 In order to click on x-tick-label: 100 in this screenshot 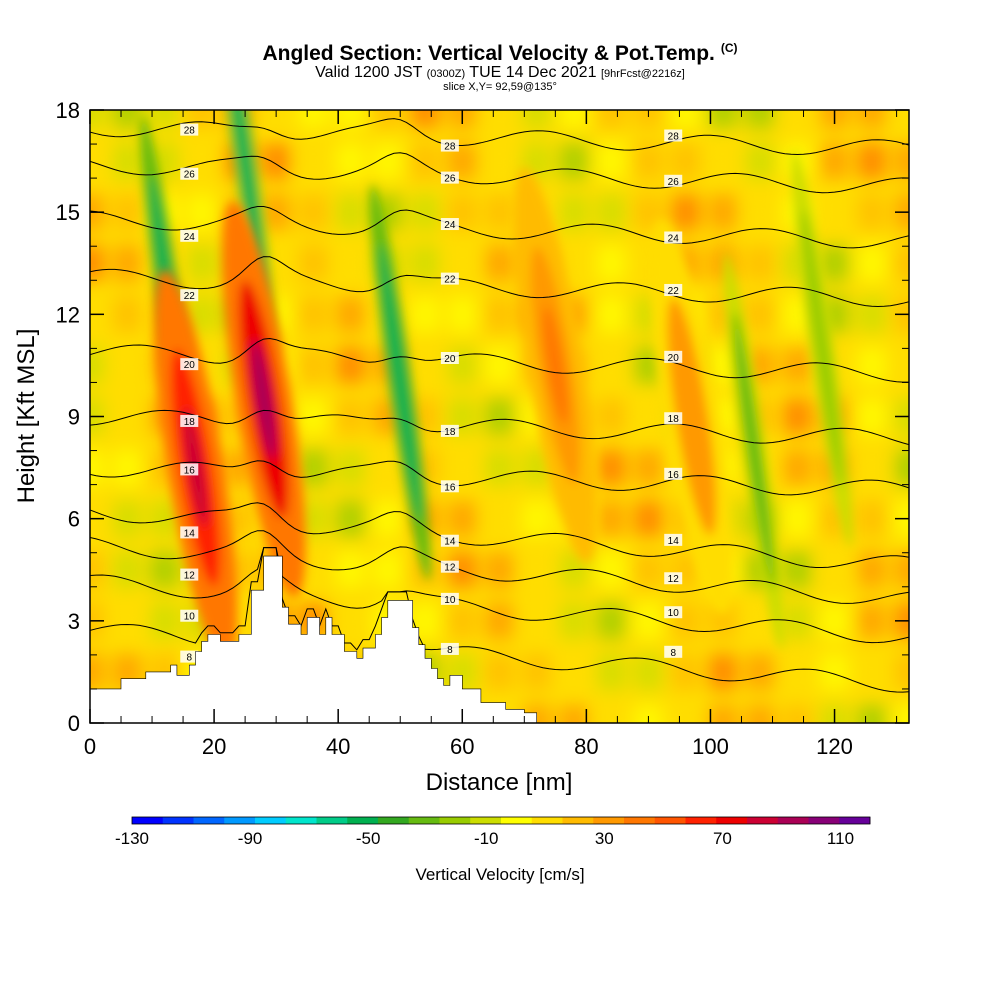, I will do `click(710, 746)`.